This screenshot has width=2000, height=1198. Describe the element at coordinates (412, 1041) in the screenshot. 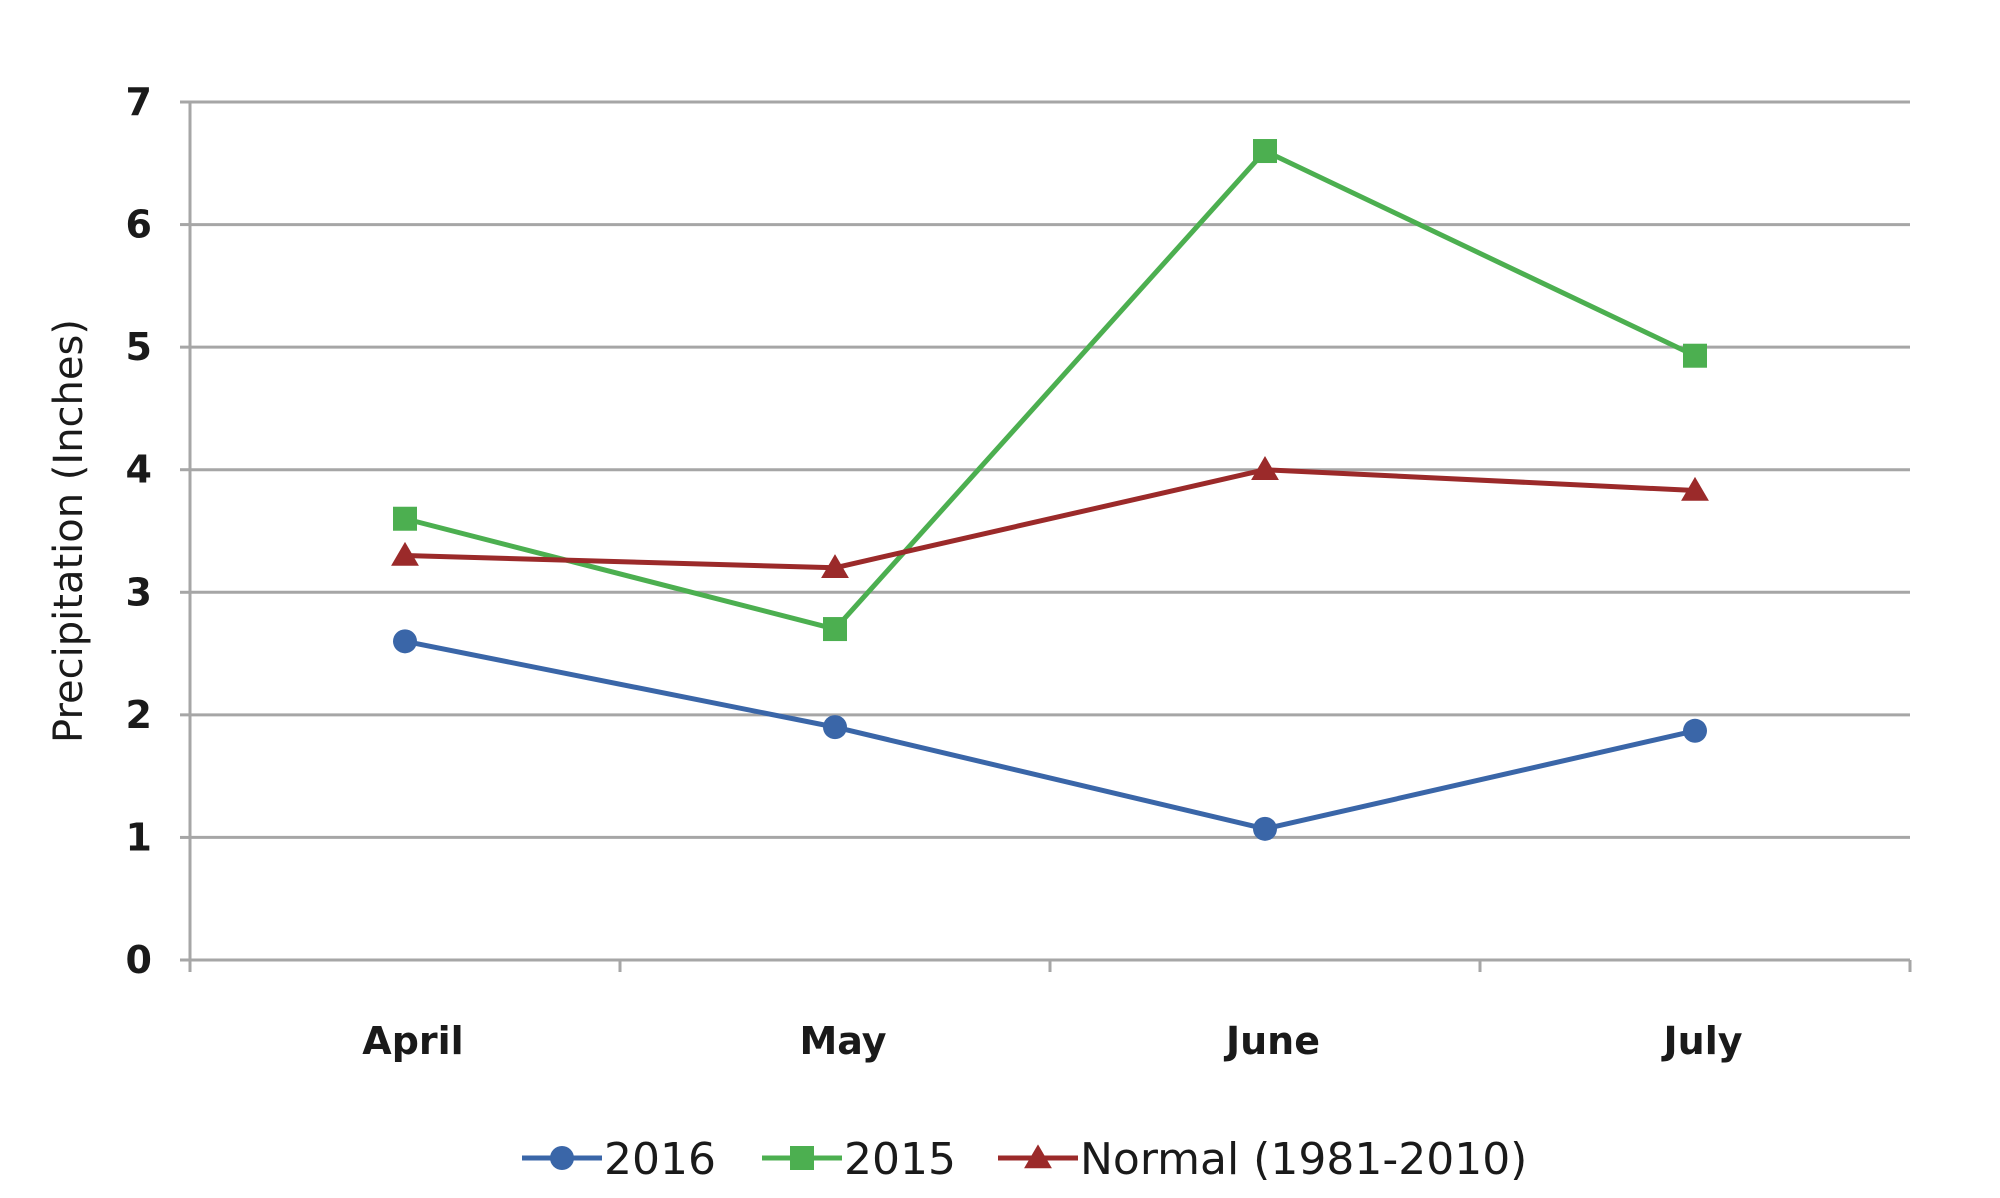

I see `x-tick-label: April` at that location.